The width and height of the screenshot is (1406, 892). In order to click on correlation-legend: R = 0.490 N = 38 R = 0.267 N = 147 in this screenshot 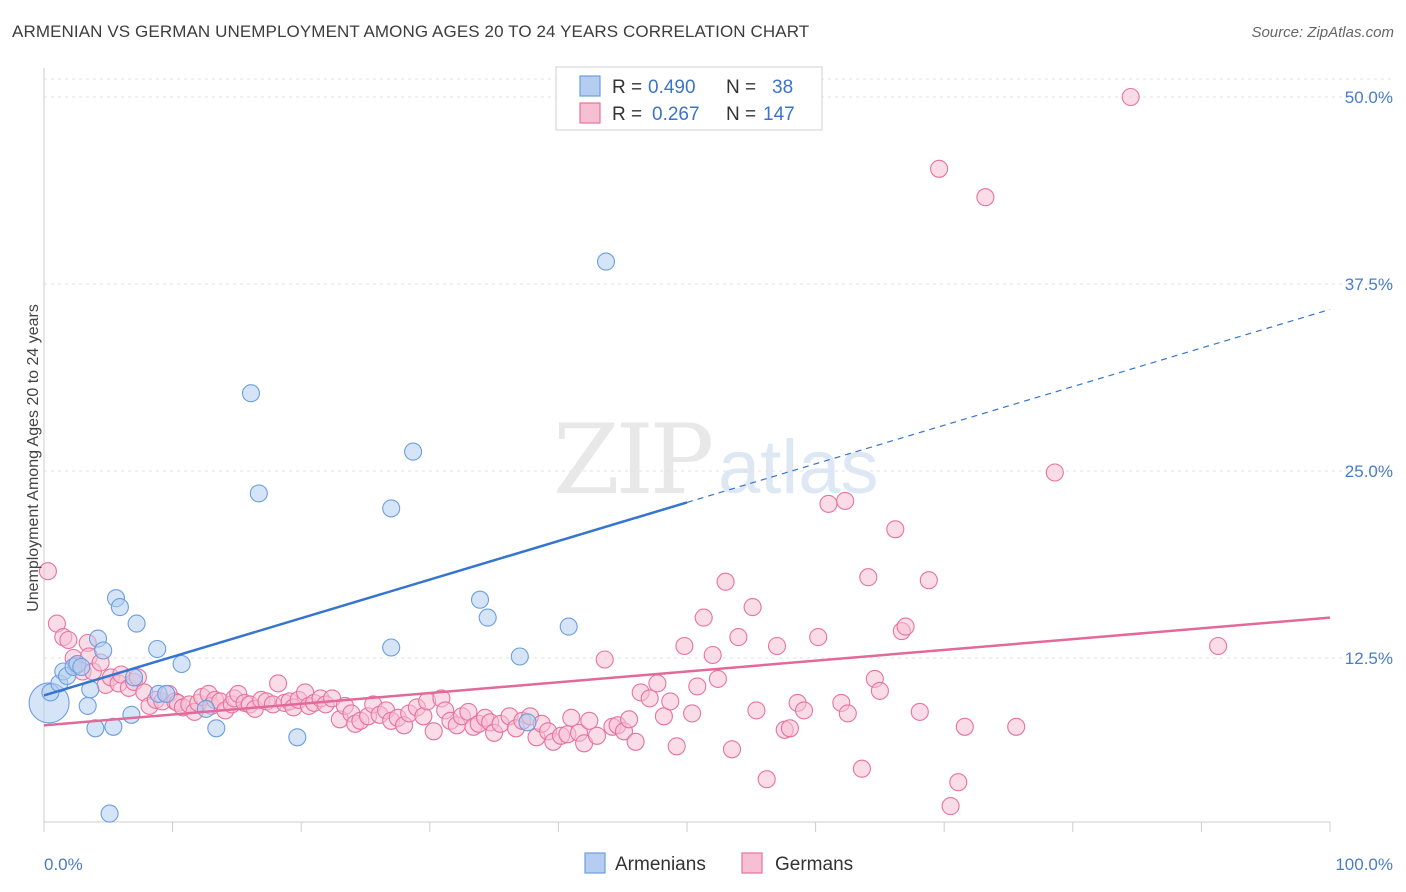, I will do `click(689, 98)`.